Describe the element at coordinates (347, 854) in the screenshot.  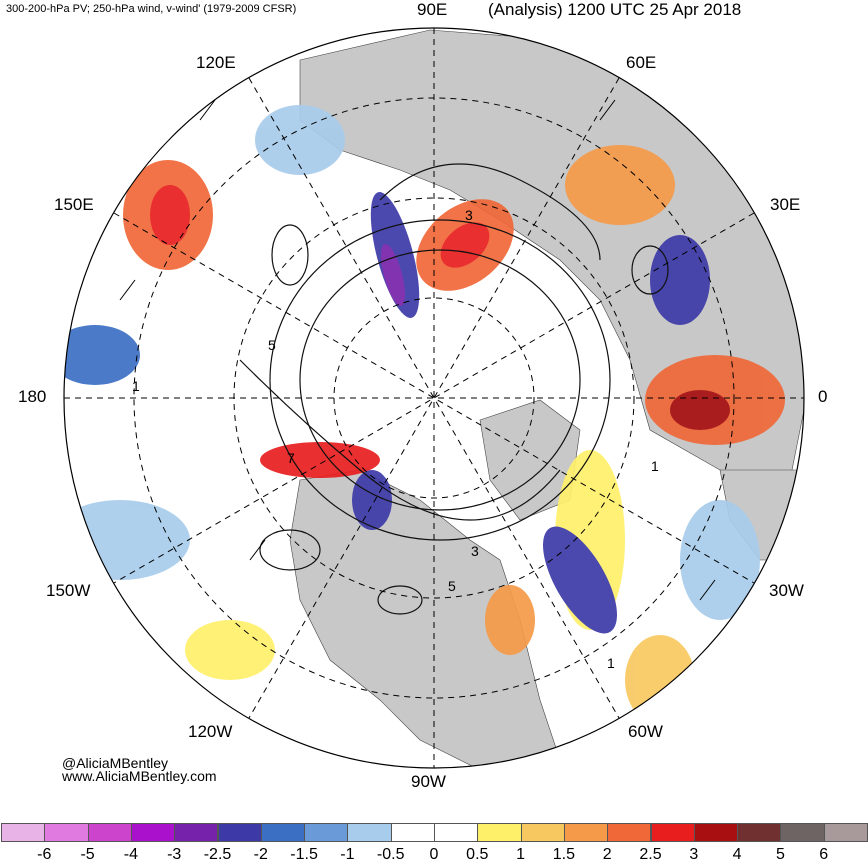
I see `colorbar-tick-label: -1` at that location.